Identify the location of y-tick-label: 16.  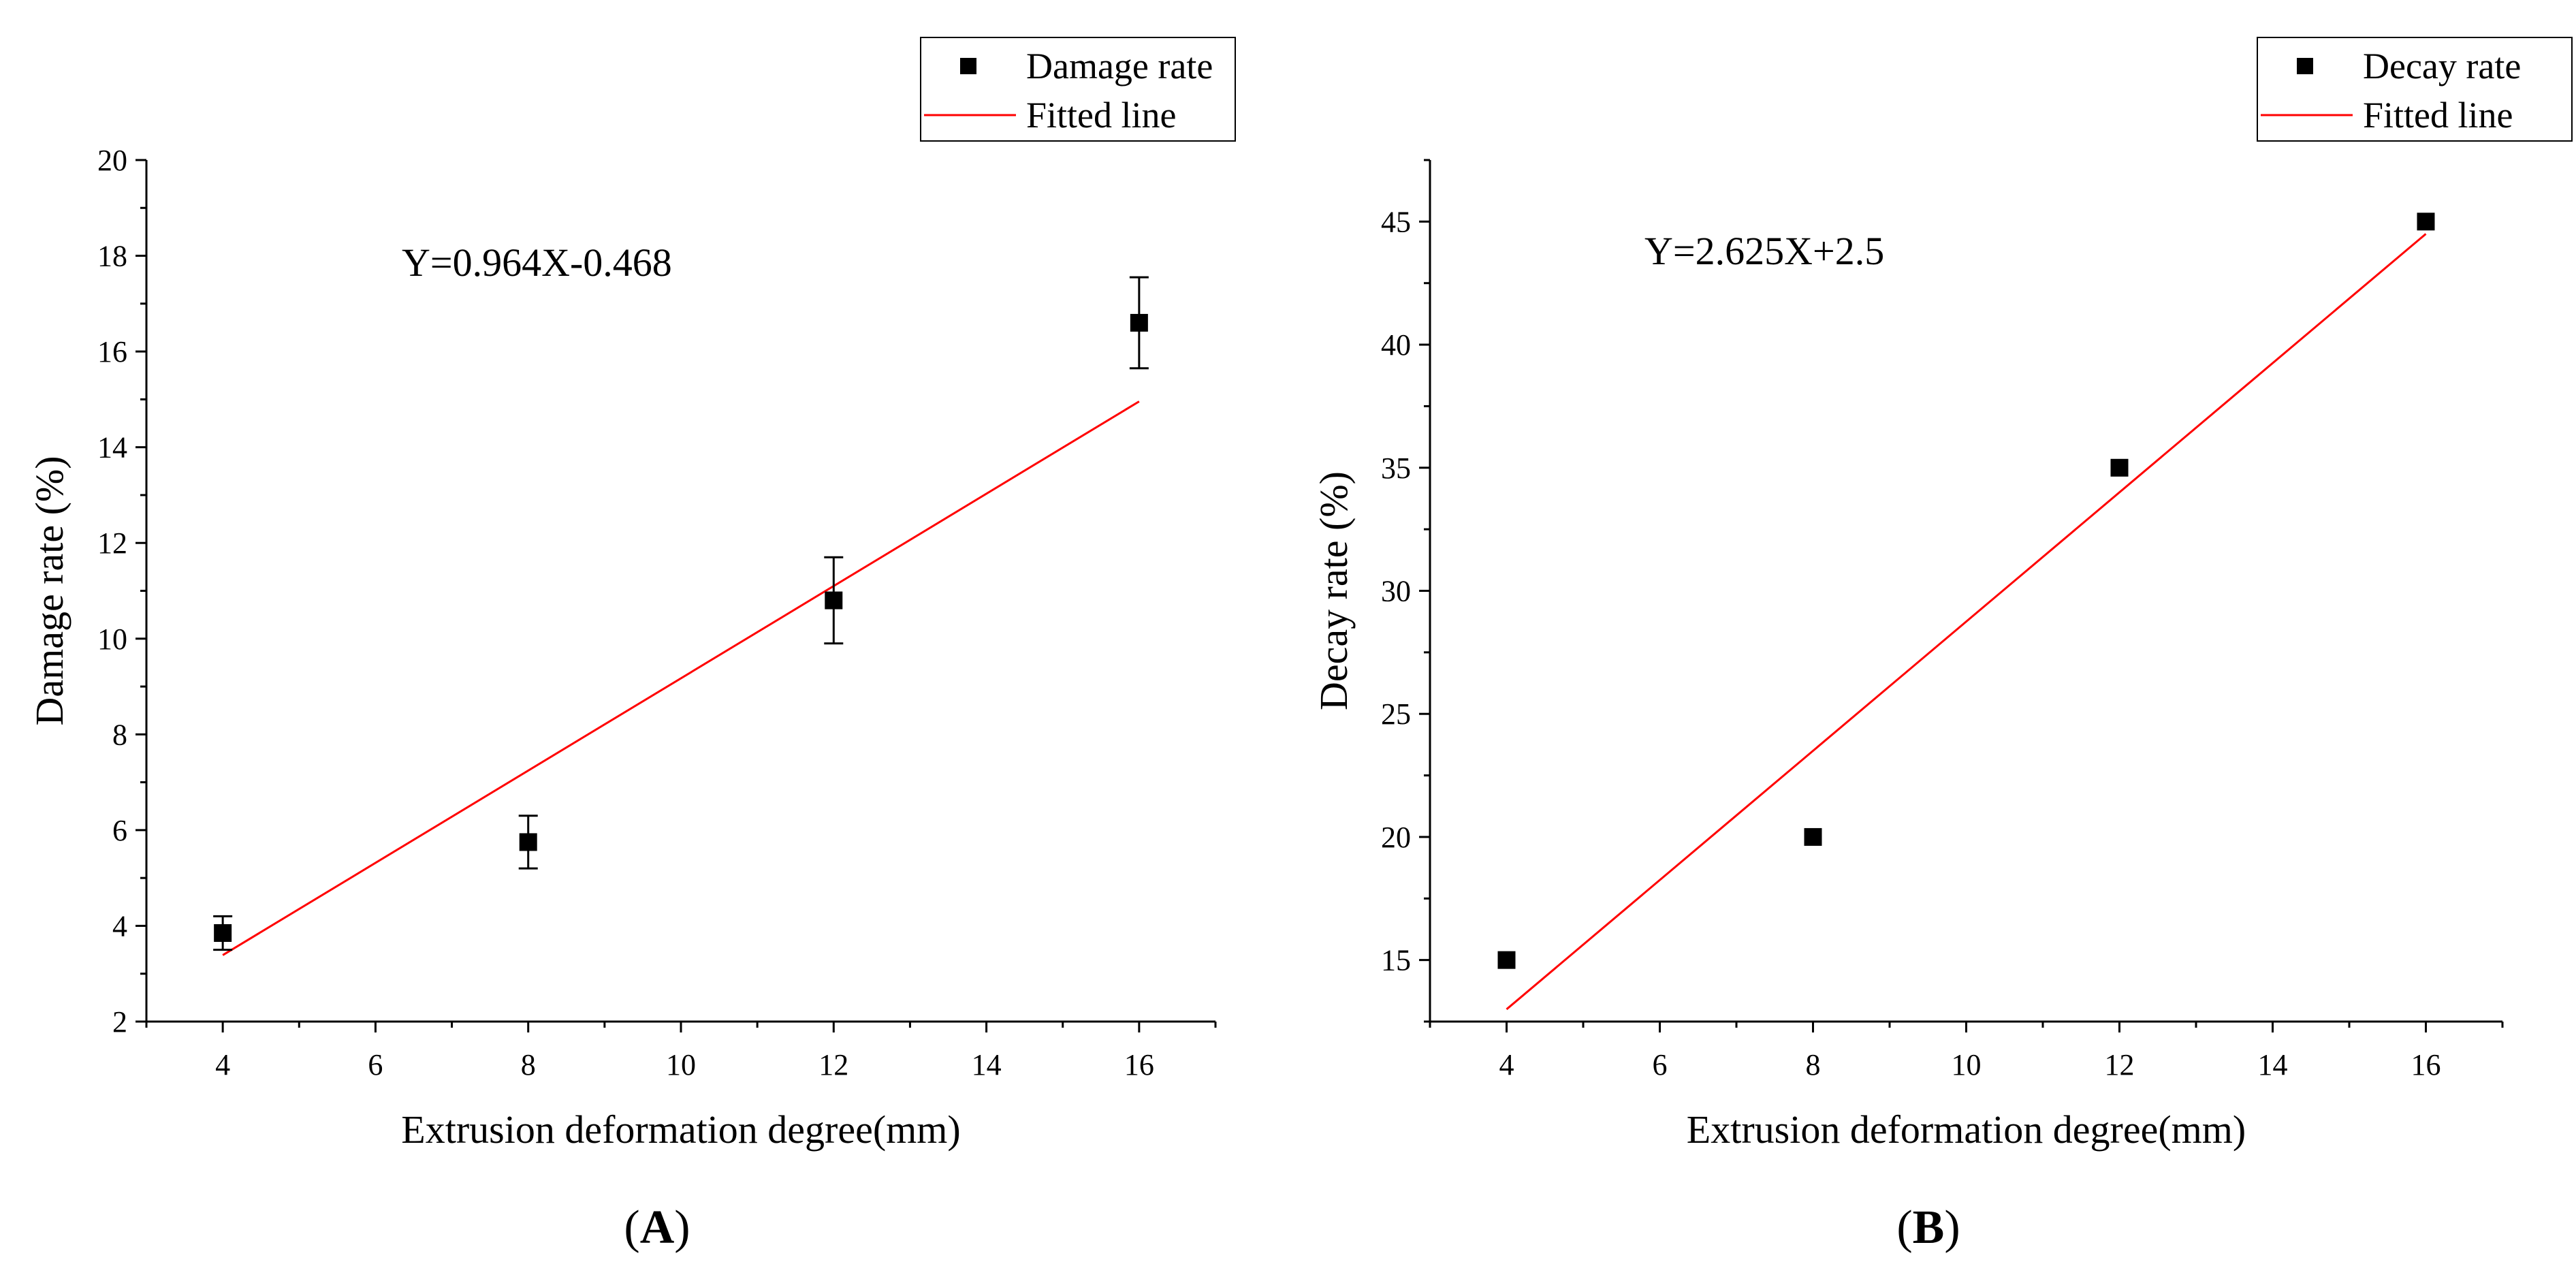
(112, 351).